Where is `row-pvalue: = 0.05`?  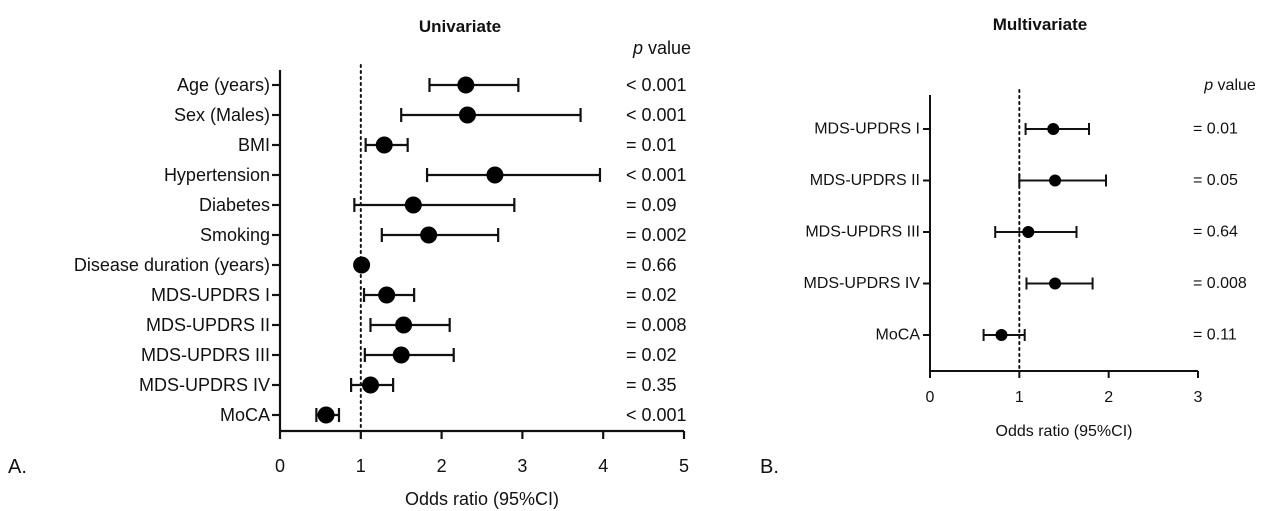 row-pvalue: = 0.05 is located at coordinates (1215, 180).